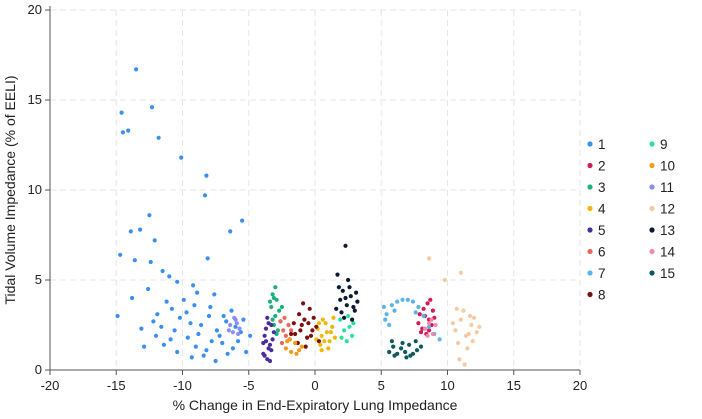 Image resolution: width=702 pixels, height=419 pixels. I want to click on x-tick-label: -20, so click(50, 385).